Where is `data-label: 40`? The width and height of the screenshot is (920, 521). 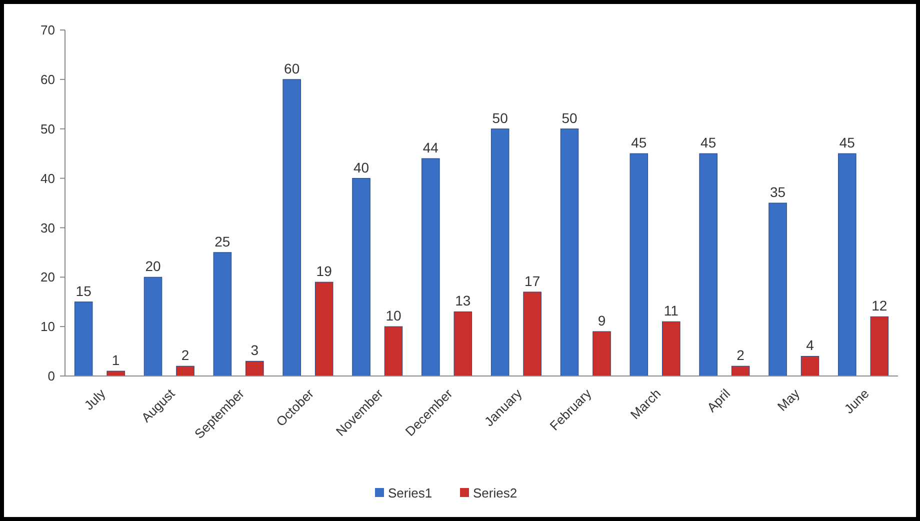
data-label: 40 is located at coordinates (361, 167).